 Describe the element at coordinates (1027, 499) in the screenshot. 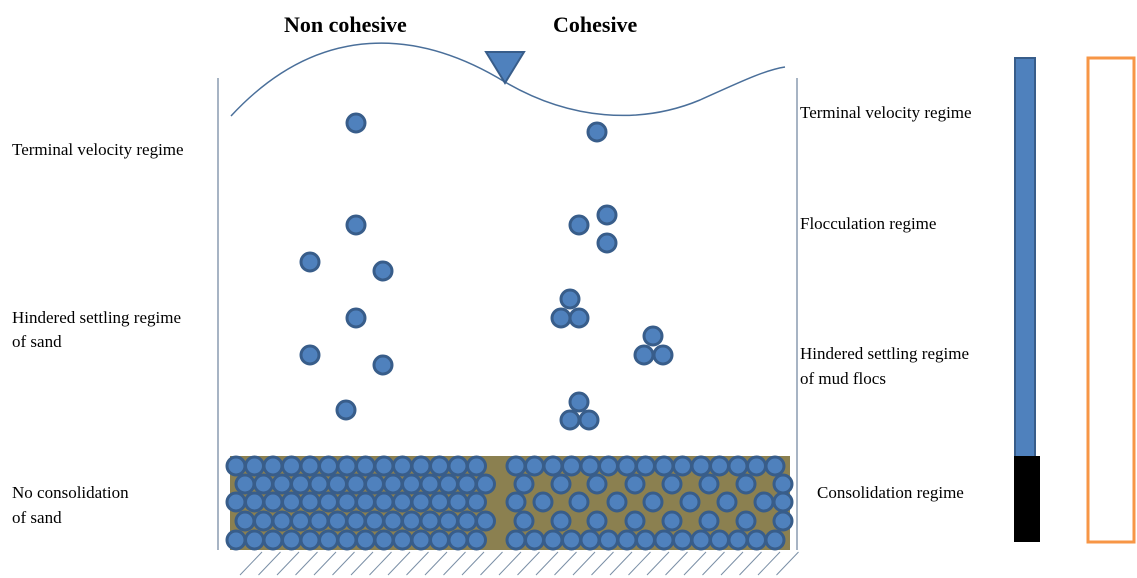

I see `black-bar` at that location.